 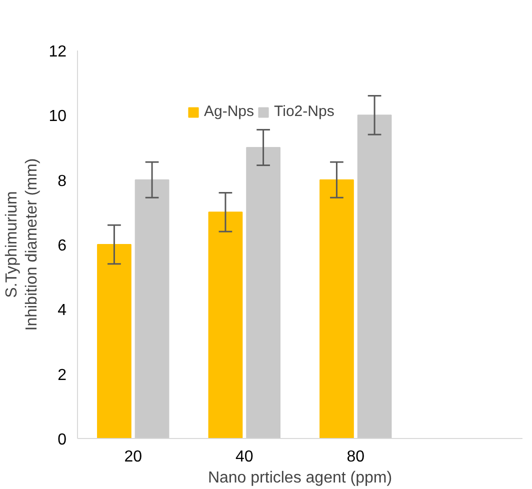 What do you see at coordinates (57, 52) in the screenshot?
I see `y-tick-label: 12` at bounding box center [57, 52].